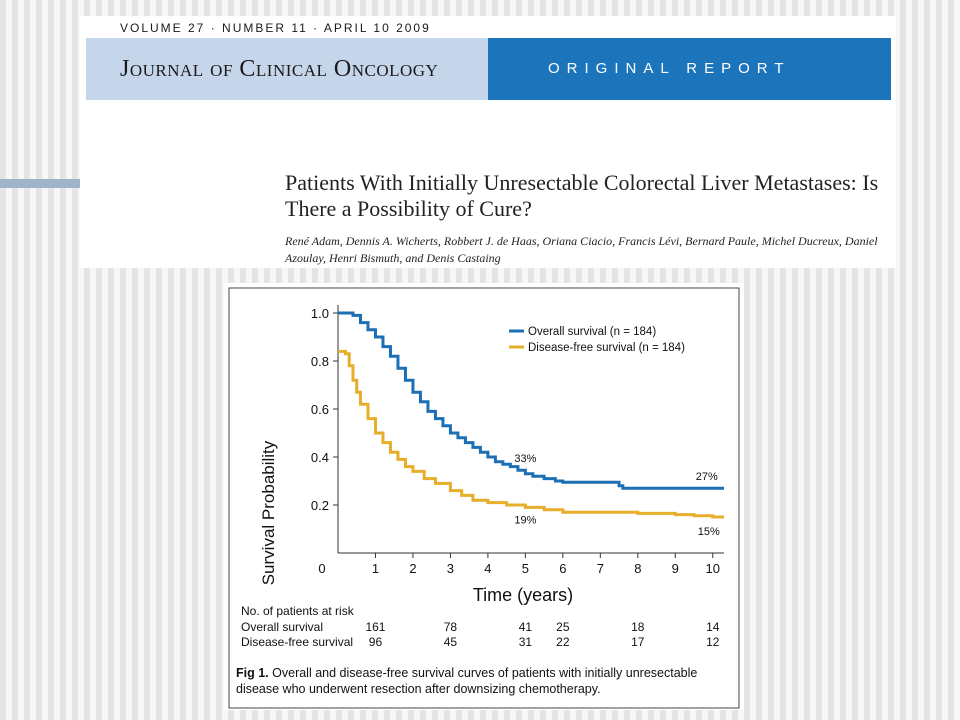  Describe the element at coordinates (375, 627) in the screenshot. I see `risk-count: 161` at that location.